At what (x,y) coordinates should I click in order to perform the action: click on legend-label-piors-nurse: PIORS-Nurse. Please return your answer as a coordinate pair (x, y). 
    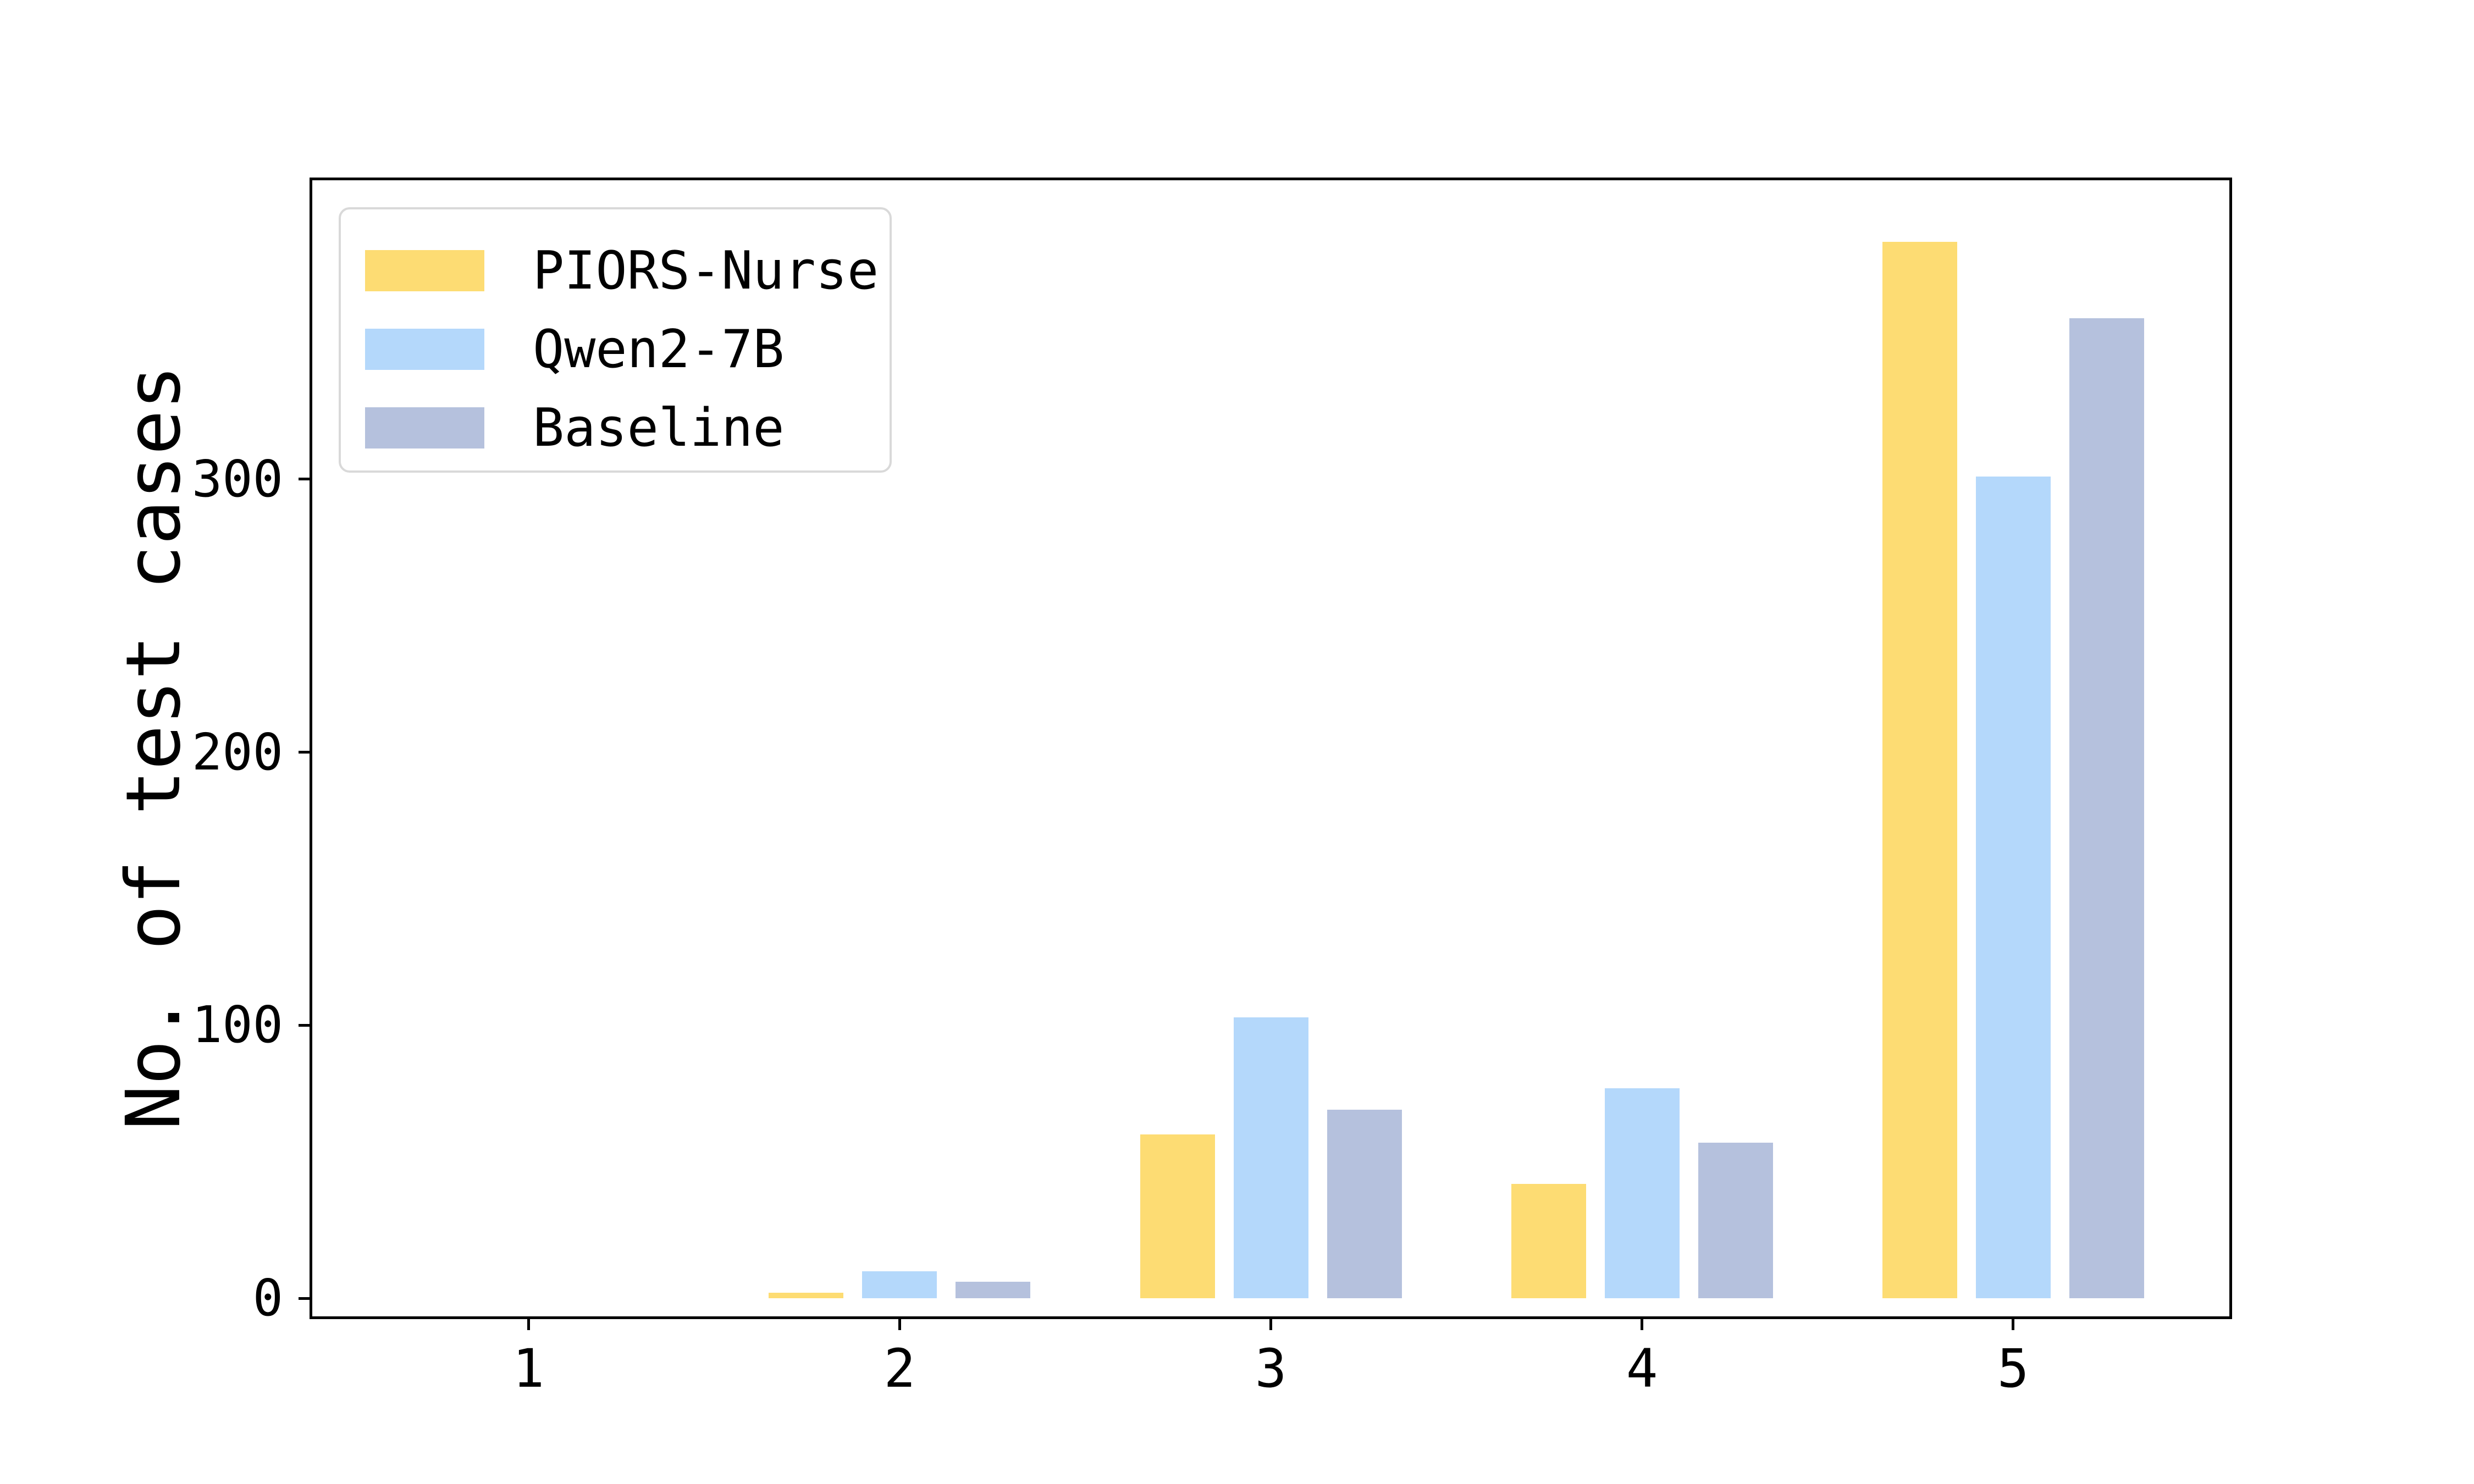
    Looking at the image, I should click on (706, 270).